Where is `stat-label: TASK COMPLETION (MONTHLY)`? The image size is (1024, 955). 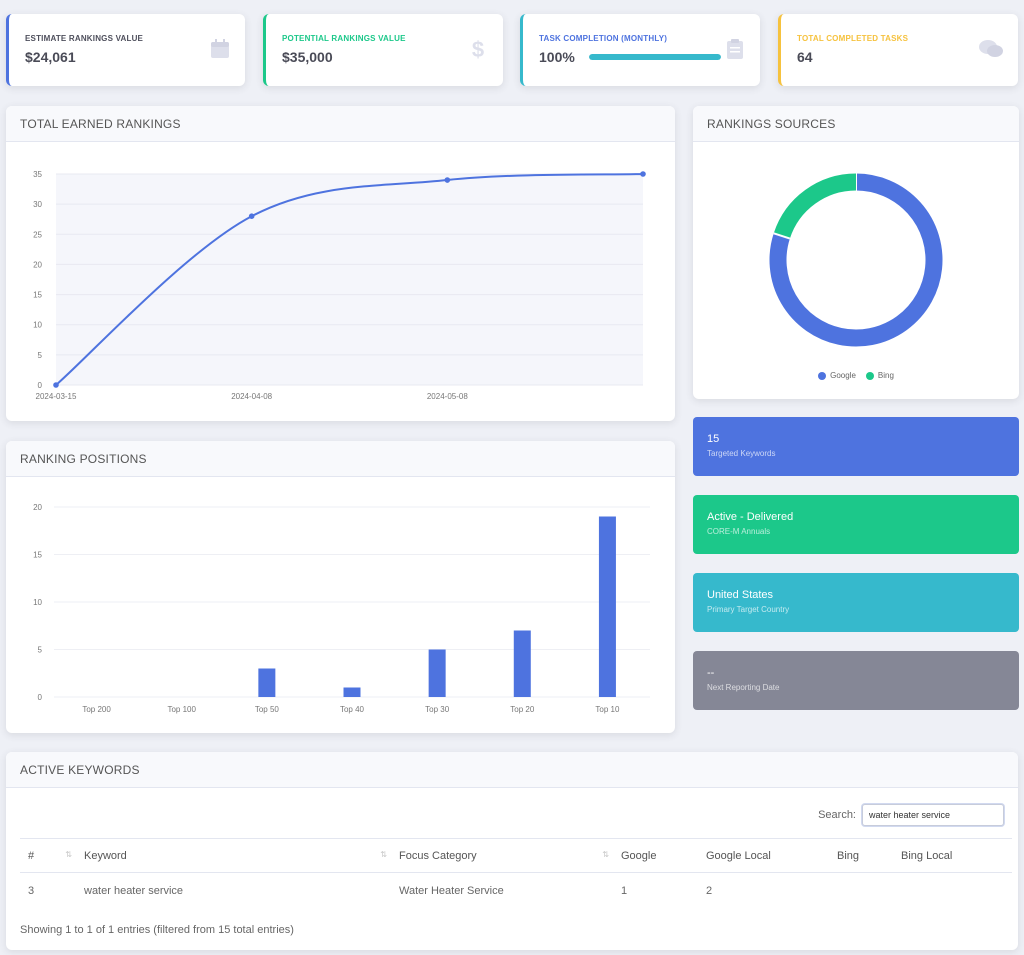
stat-label: TASK COMPLETION (MONTHLY) is located at coordinates (603, 38).